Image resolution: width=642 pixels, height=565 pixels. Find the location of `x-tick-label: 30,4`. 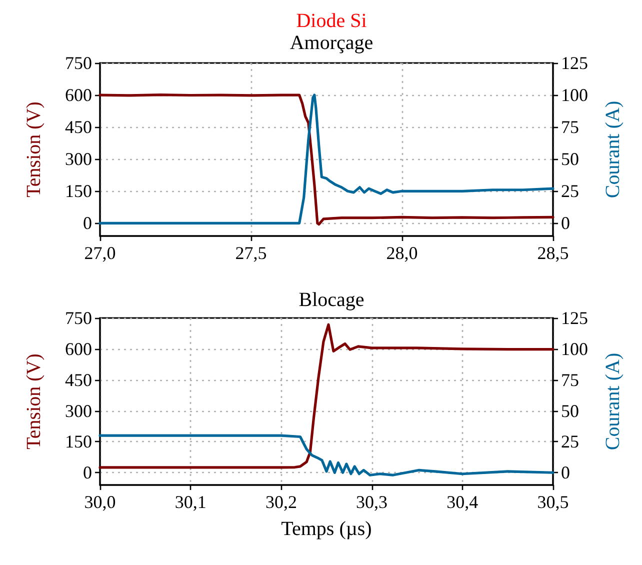

x-tick-label: 30,4 is located at coordinates (462, 502).